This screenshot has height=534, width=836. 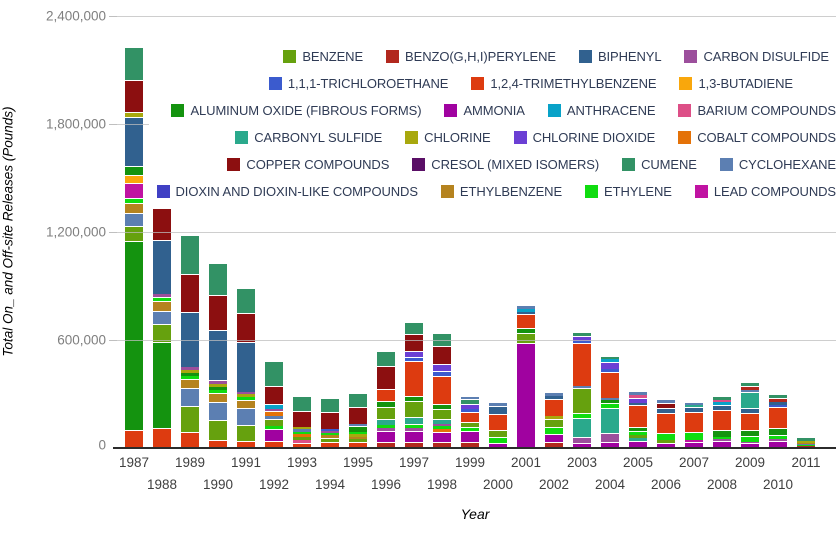 What do you see at coordinates (333, 56) in the screenshot?
I see `legend-label: BENZENE` at bounding box center [333, 56].